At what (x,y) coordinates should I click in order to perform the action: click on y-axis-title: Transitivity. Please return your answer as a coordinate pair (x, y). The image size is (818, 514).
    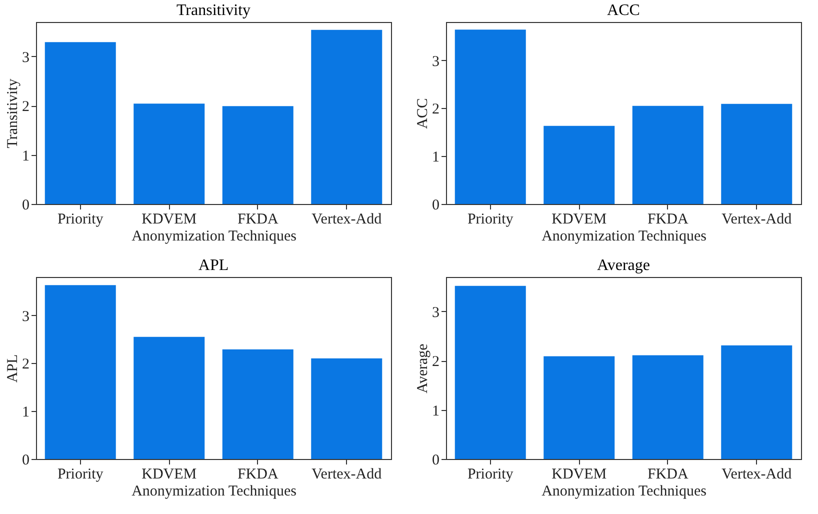
    Looking at the image, I should click on (13, 113).